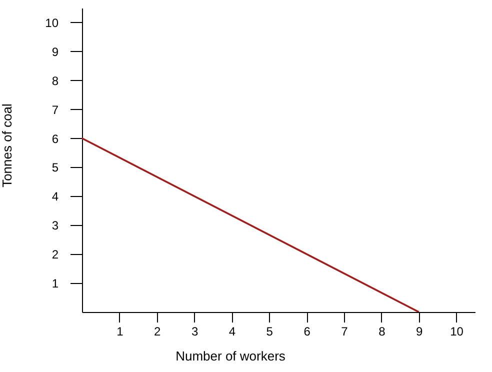 This screenshot has width=492, height=372. I want to click on x-tick-label: 7, so click(344, 331).